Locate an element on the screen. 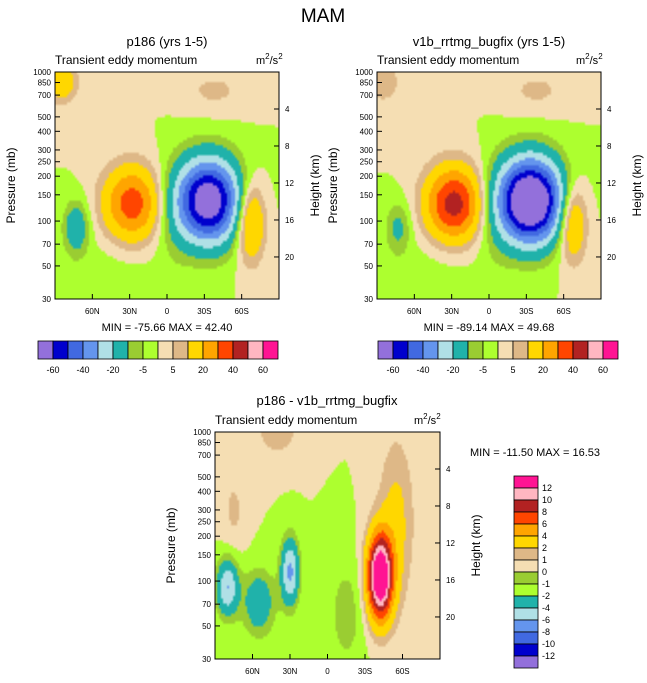  y-right-tick-label: 16 is located at coordinates (611, 220).